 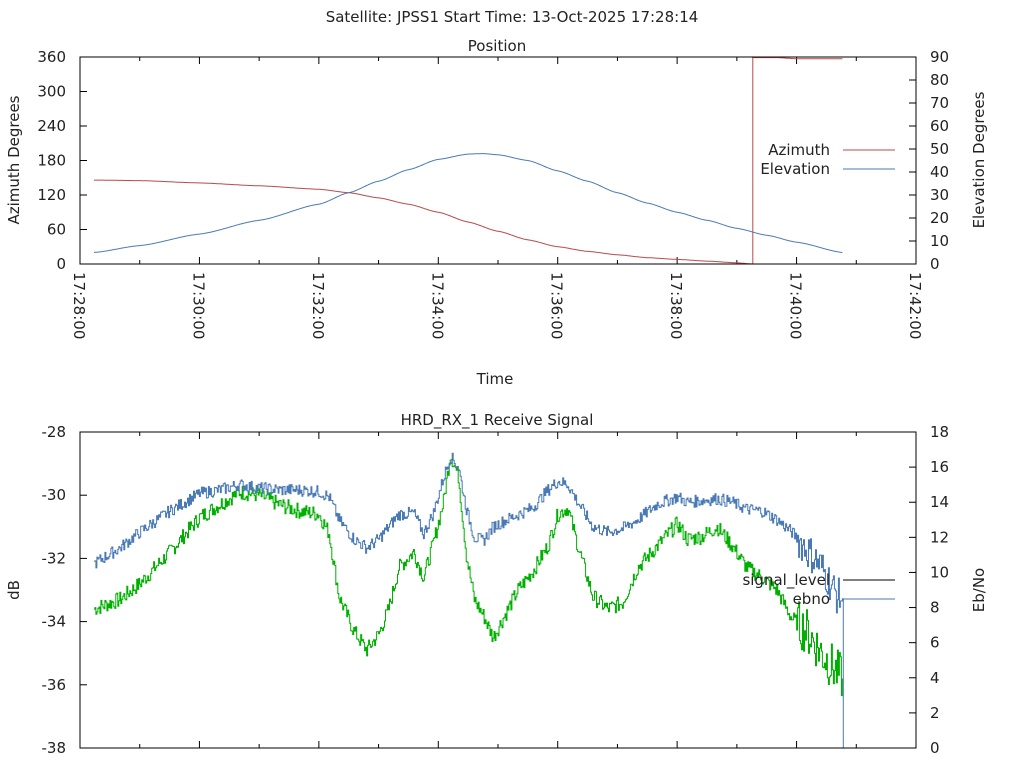 I want to click on y2-tick-label: 2, so click(x=935, y=713).